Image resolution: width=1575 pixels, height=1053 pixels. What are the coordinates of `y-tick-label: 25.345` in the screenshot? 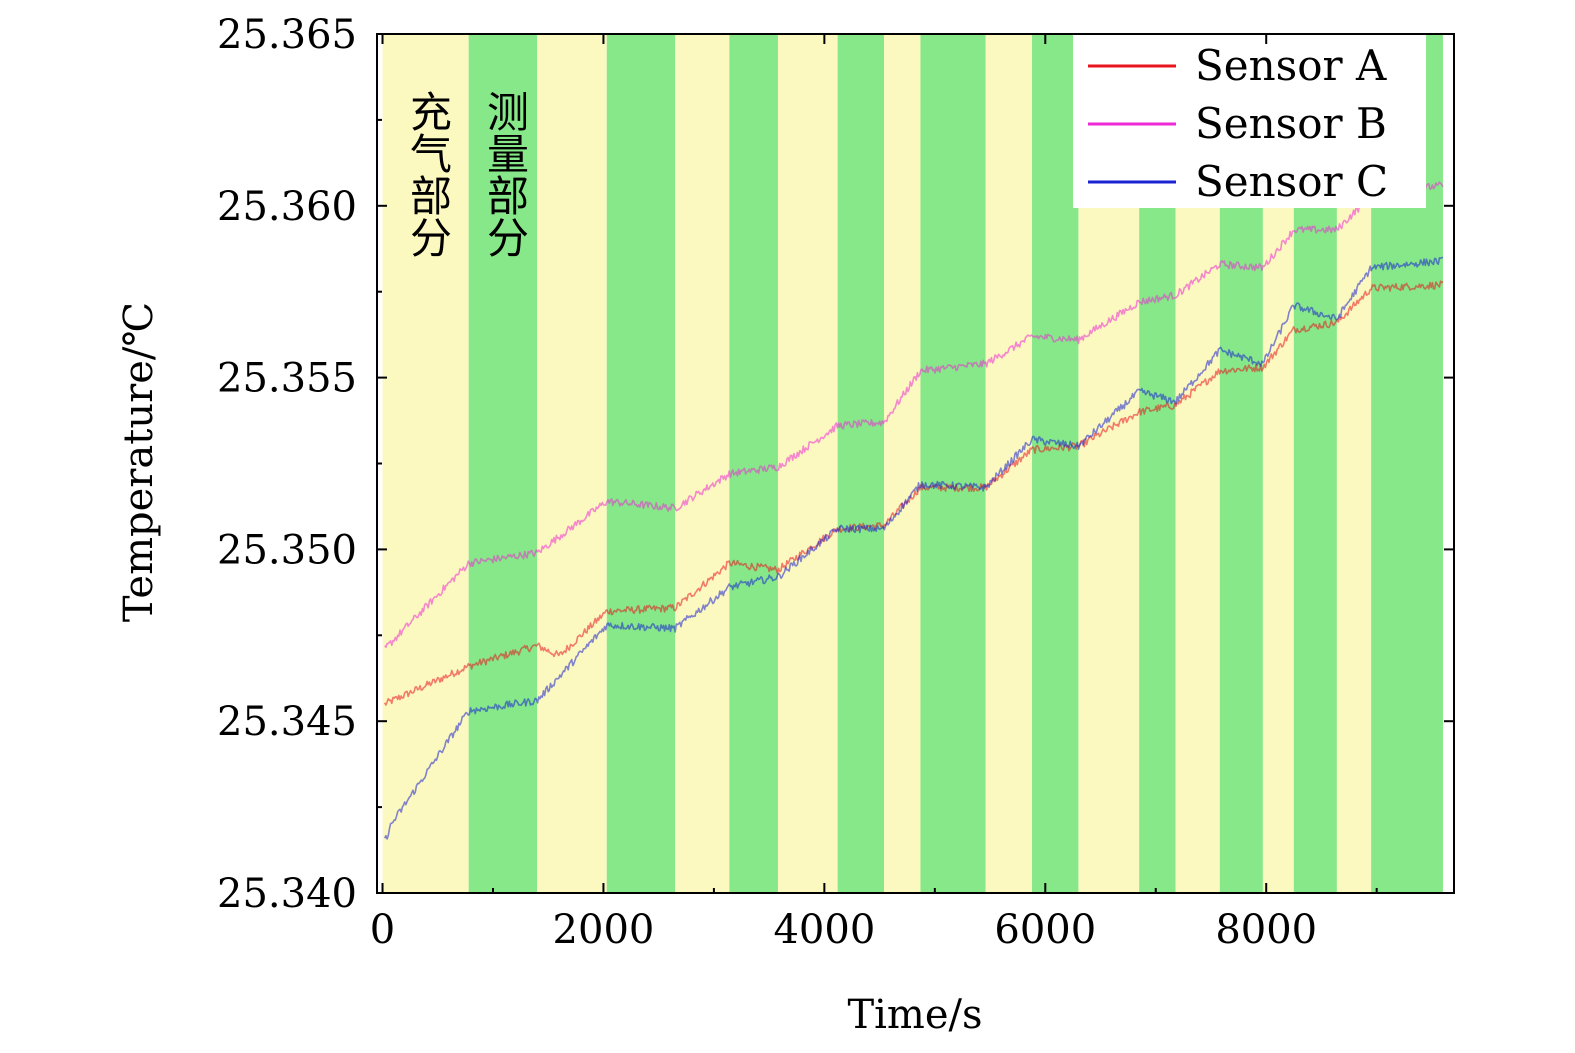 It's located at (287, 722).